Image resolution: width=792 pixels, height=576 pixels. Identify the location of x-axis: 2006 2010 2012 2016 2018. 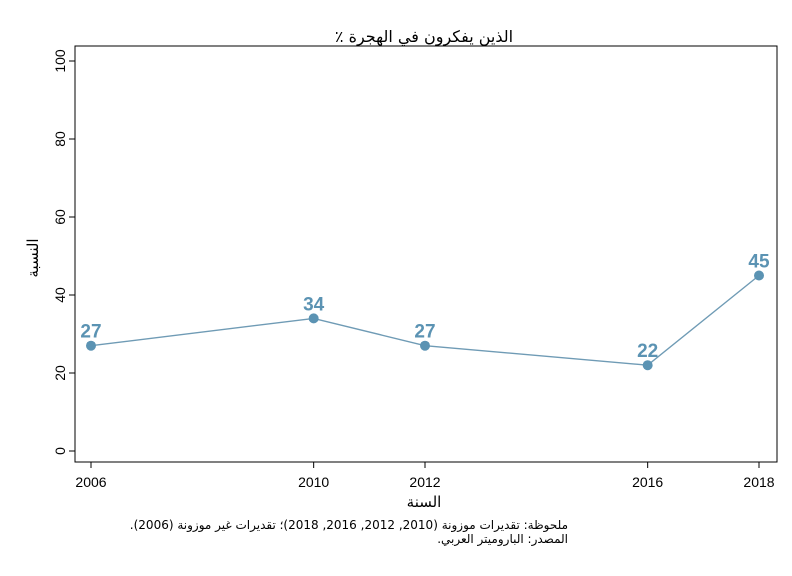
(425, 476).